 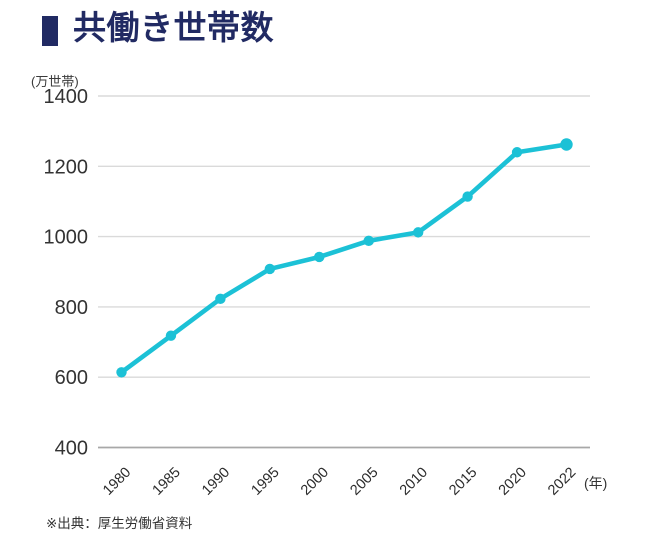 What do you see at coordinates (71, 378) in the screenshot?
I see `y-tick-label: 600` at bounding box center [71, 378].